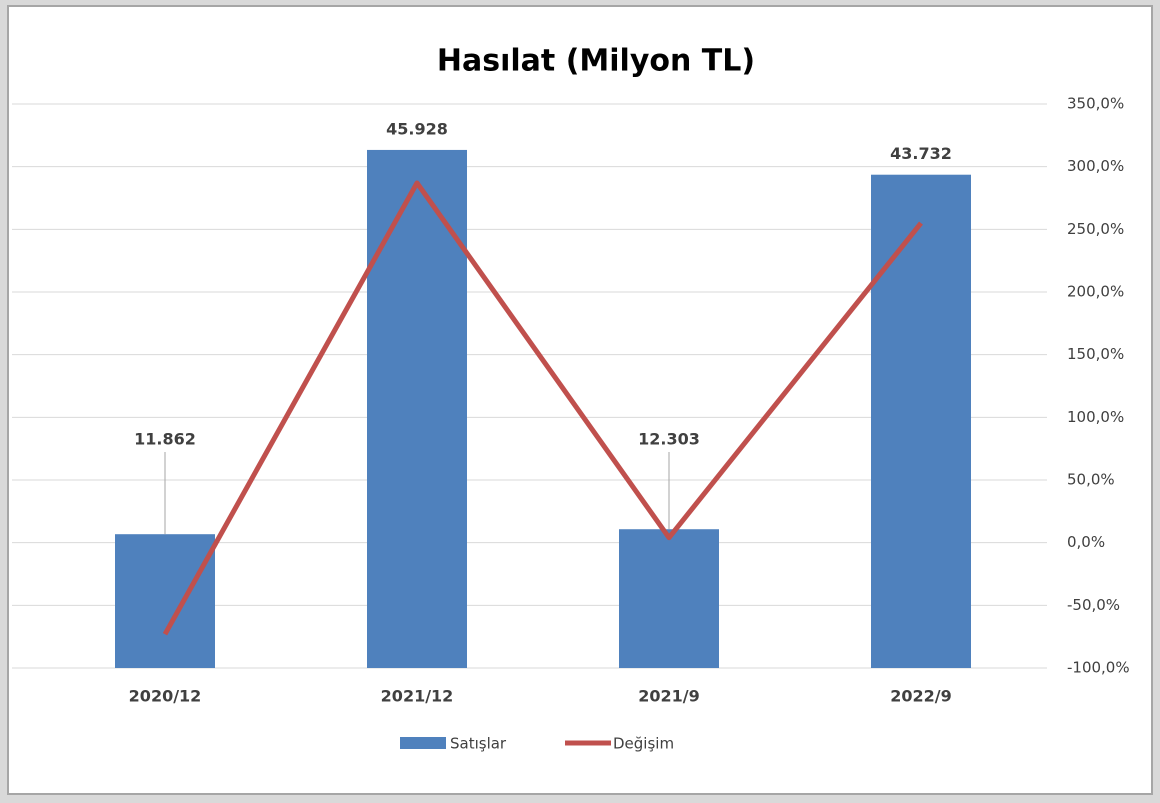  Describe the element at coordinates (1095, 166) in the screenshot. I see `y2-tick-label: 300,0%` at that location.